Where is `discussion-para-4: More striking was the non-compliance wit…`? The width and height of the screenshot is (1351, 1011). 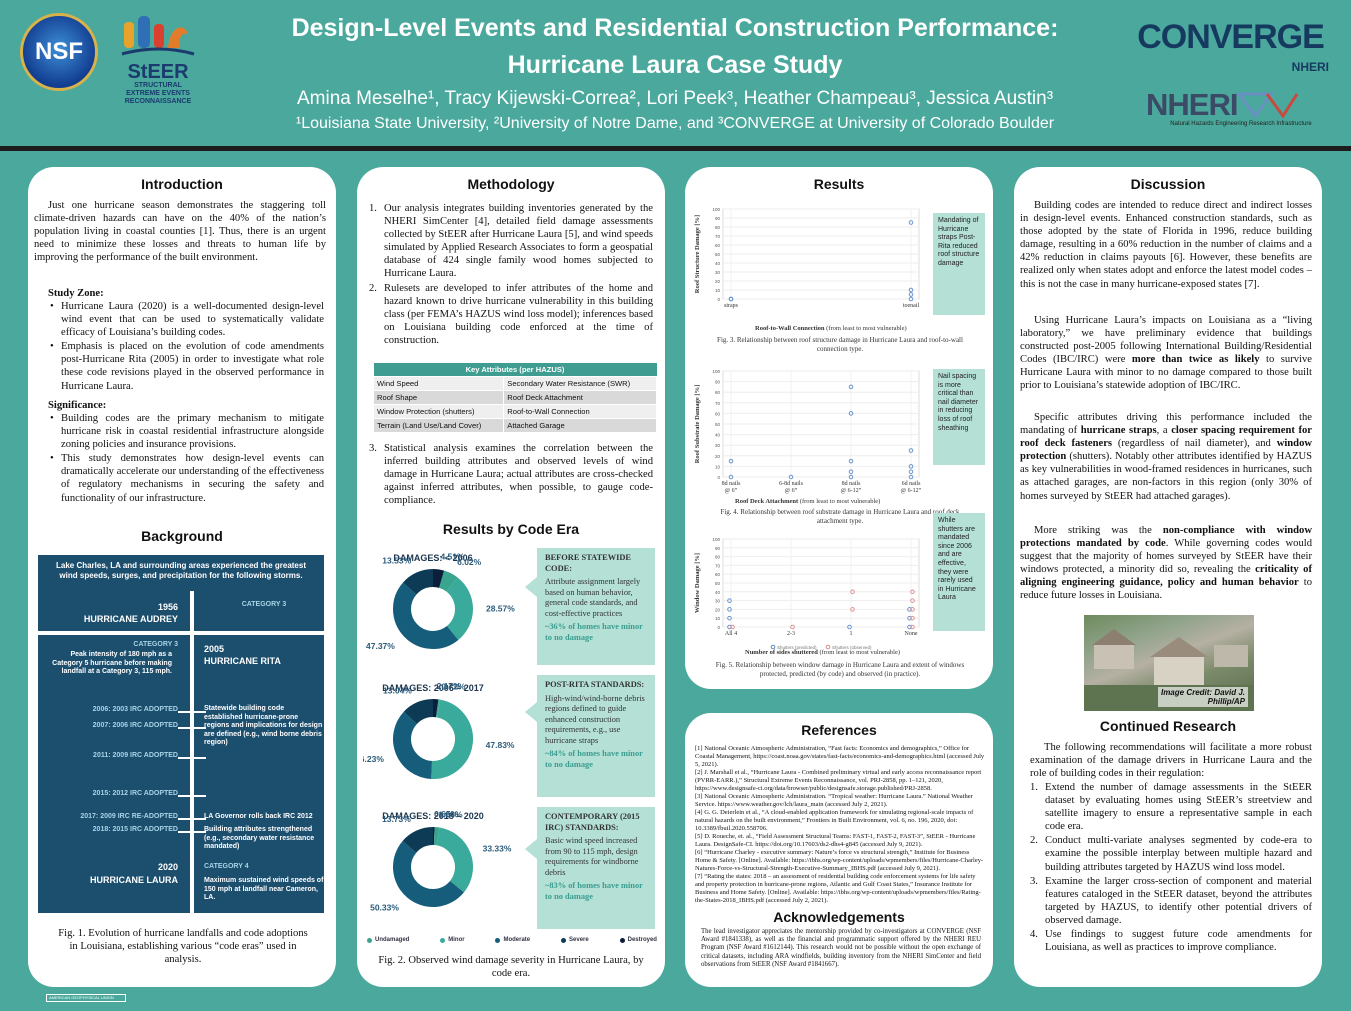 discussion-para-4: More striking was the non-compliance wit… is located at coordinates (1166, 563).